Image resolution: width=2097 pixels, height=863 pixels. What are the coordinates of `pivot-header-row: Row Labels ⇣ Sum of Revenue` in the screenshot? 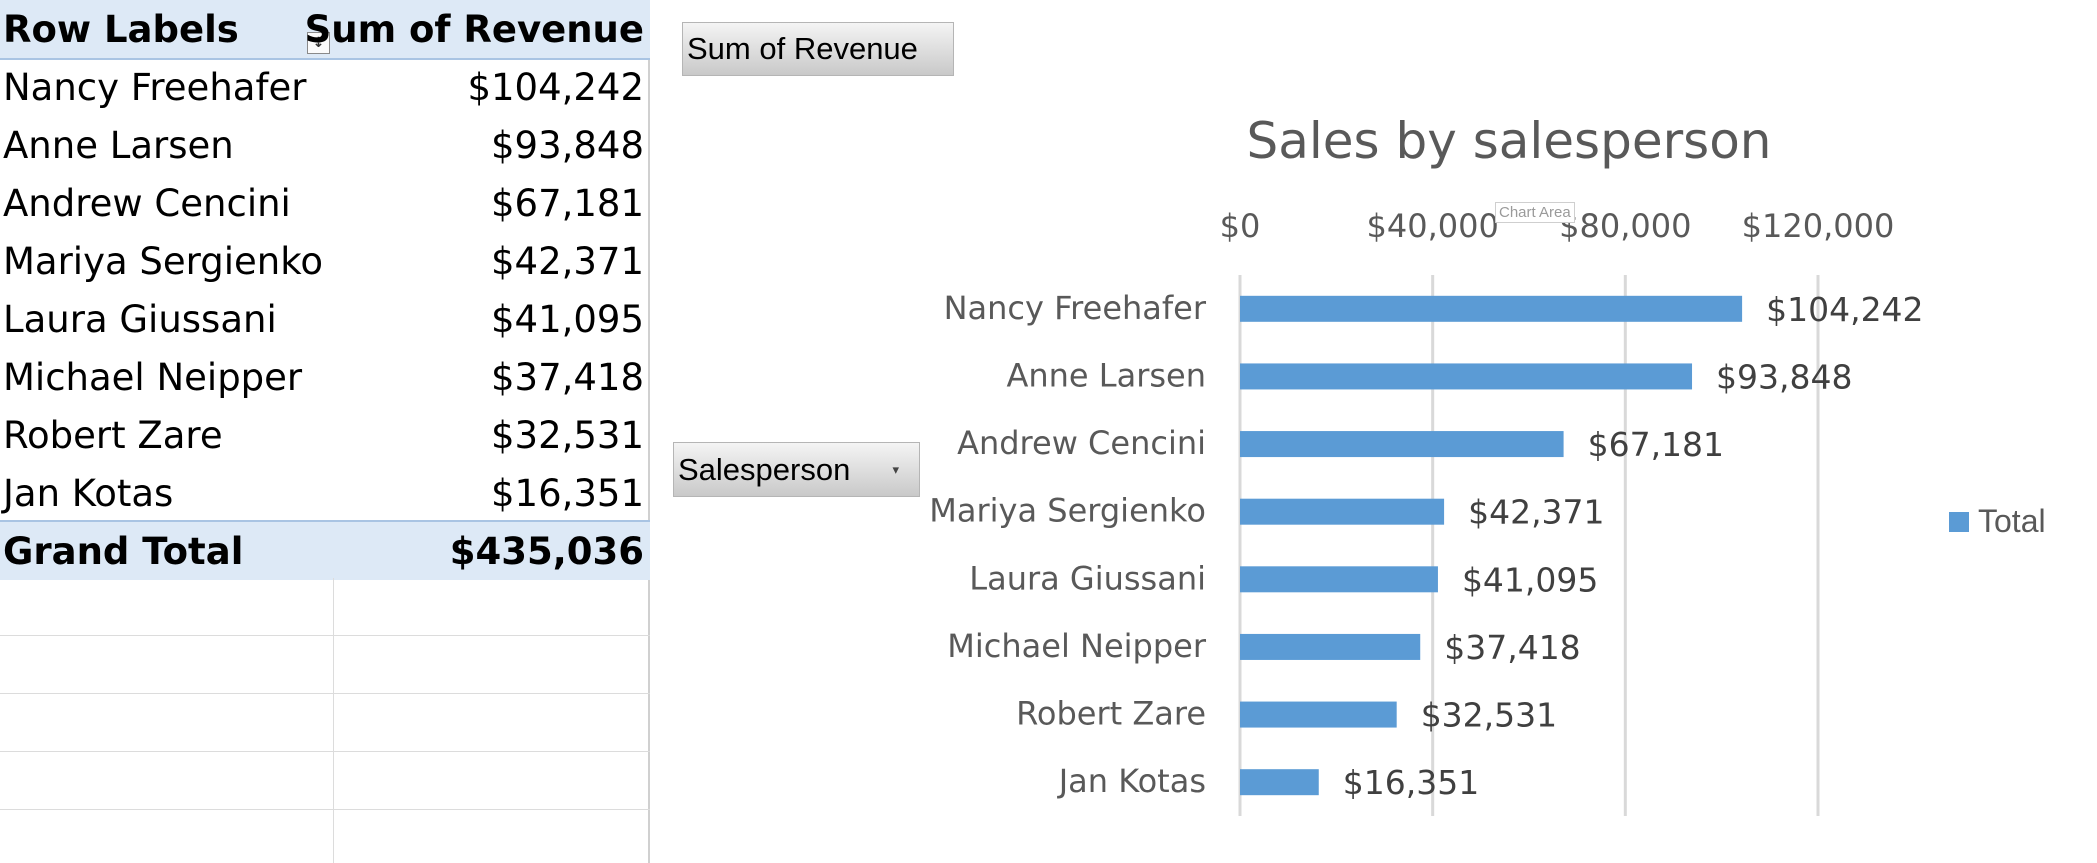 It's located at (325, 30).